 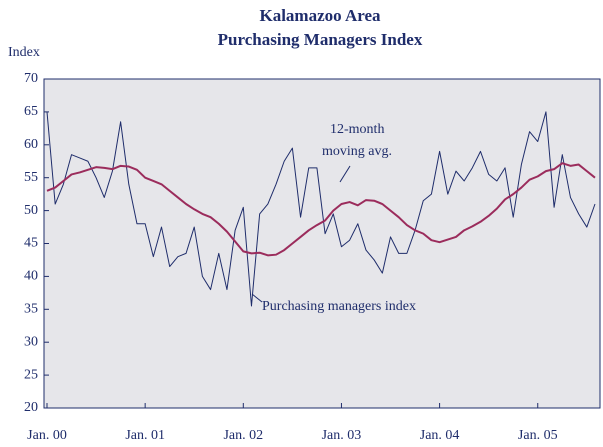 I want to click on x-tick-label: Jan. 01, so click(x=145, y=435).